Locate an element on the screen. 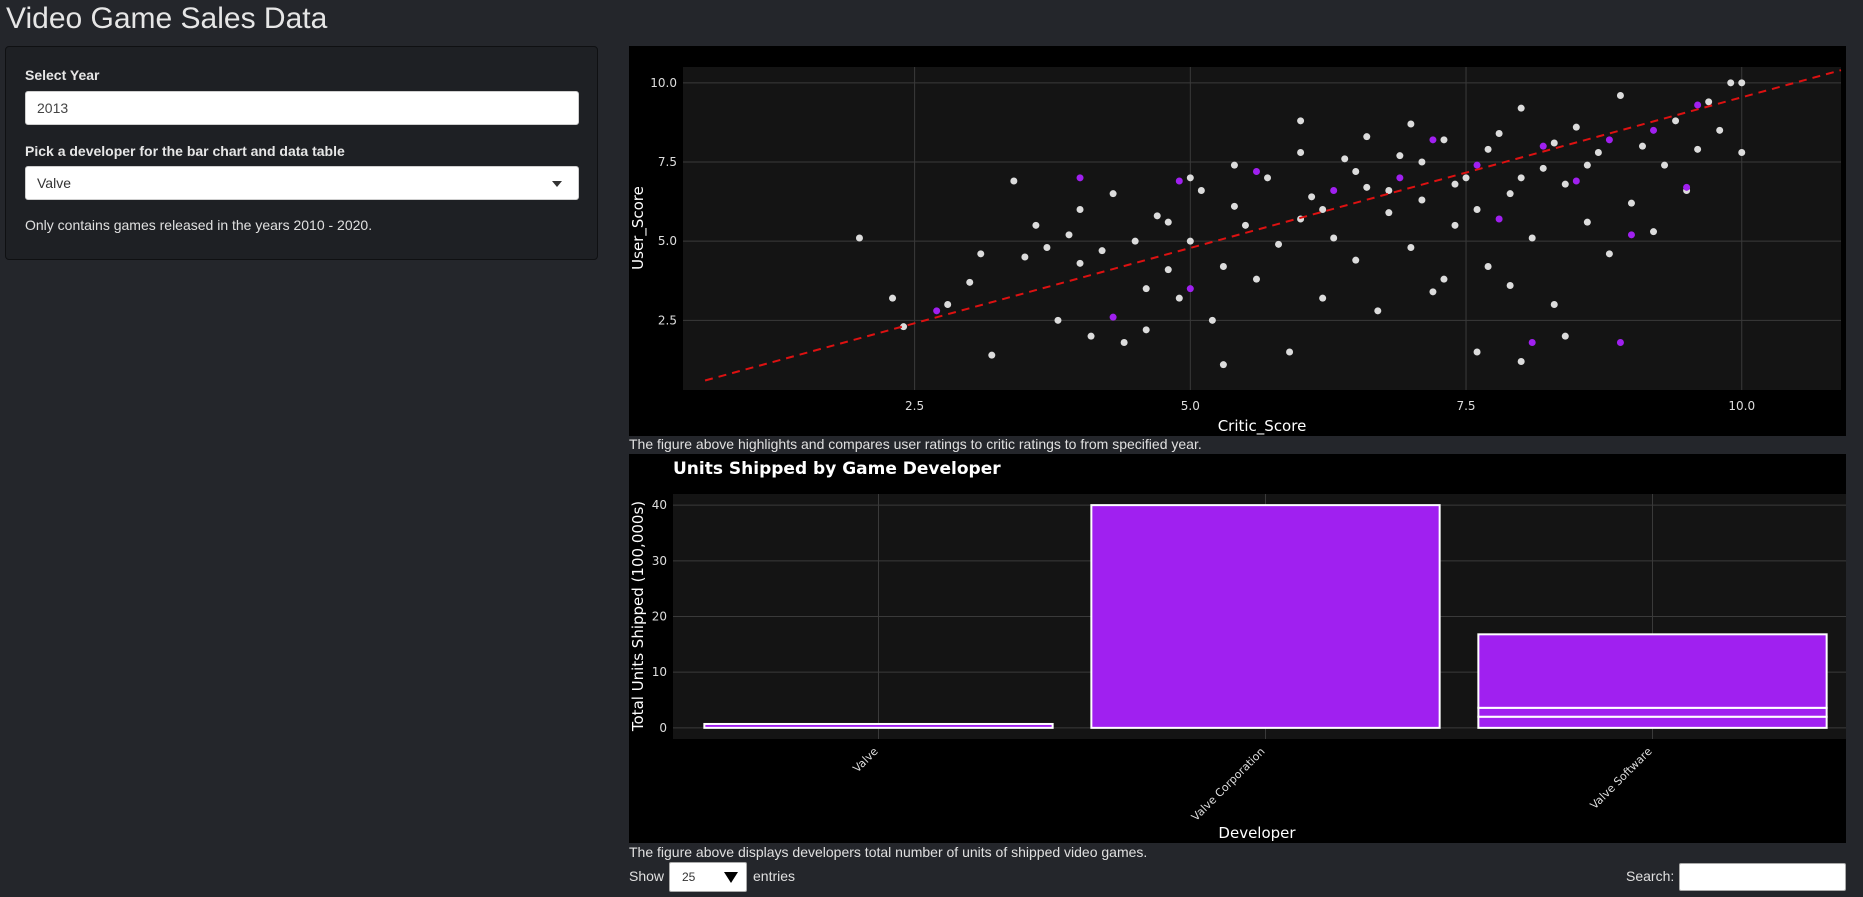  year-input: 2013 is located at coordinates (302, 108).